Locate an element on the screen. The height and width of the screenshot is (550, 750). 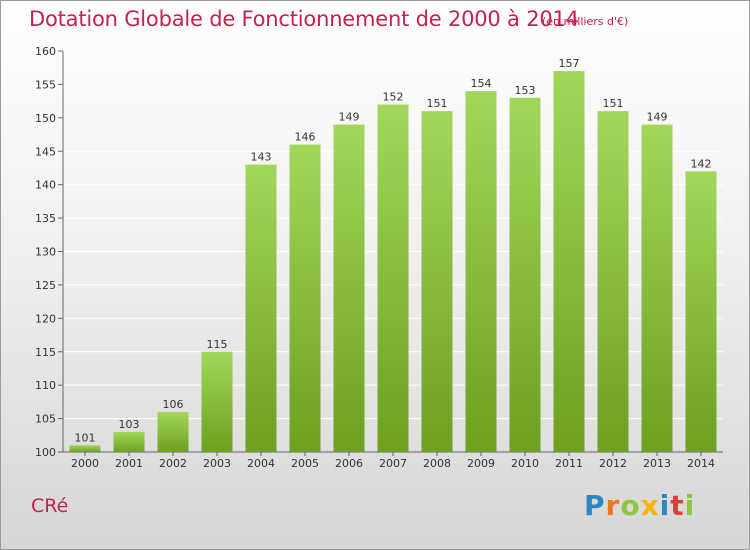
x-tick-label: 2008 is located at coordinates (437, 463).